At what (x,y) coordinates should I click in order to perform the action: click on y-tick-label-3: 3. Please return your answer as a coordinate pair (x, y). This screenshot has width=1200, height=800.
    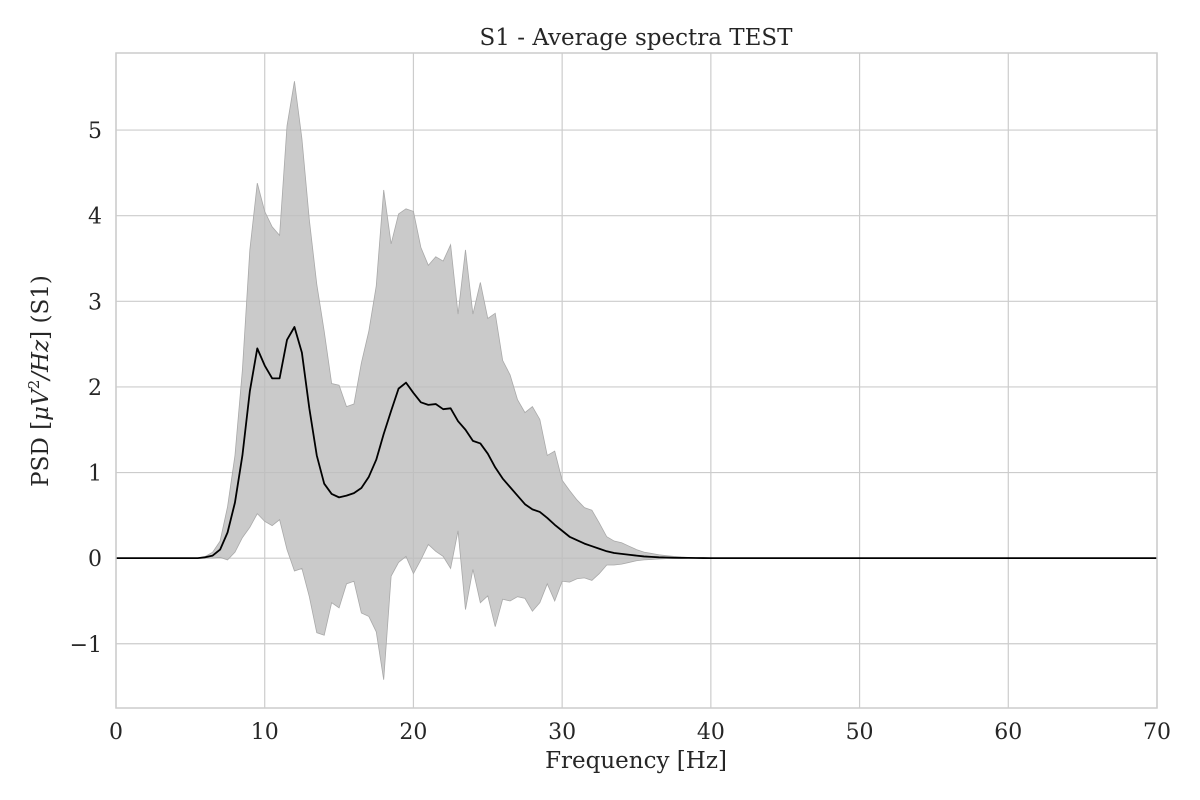
    Looking at the image, I should click on (95, 302).